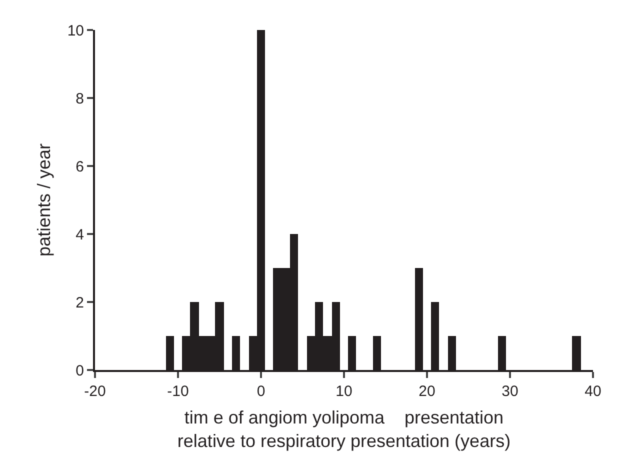 The width and height of the screenshot is (623, 470). What do you see at coordinates (75, 31) in the screenshot?
I see `y-tick-label: 10` at bounding box center [75, 31].